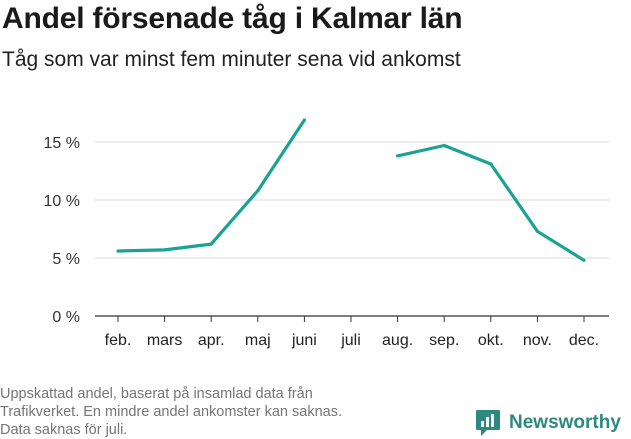 This screenshot has height=439, width=631. What do you see at coordinates (350, 340) in the screenshot?
I see `x-tick-label: juli` at bounding box center [350, 340].